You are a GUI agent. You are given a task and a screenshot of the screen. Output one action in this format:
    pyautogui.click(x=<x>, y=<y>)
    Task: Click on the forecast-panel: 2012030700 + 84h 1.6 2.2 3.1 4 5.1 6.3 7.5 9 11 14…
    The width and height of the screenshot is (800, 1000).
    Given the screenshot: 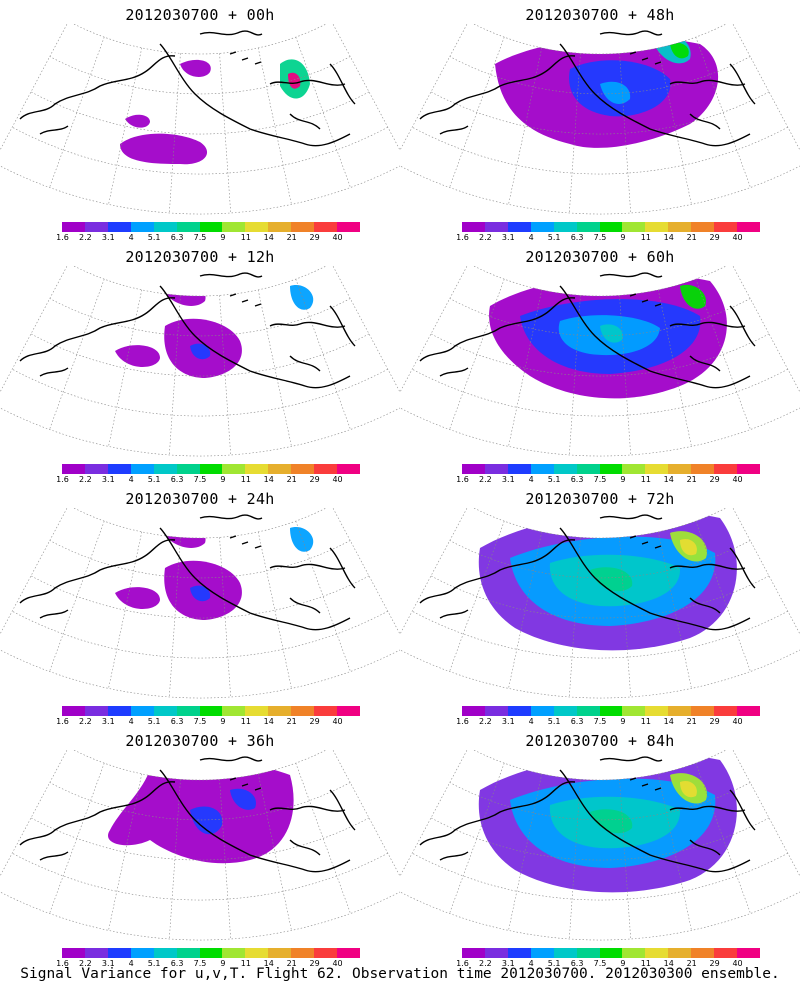 What is the action you would take?
    pyautogui.click(x=600, y=848)
    